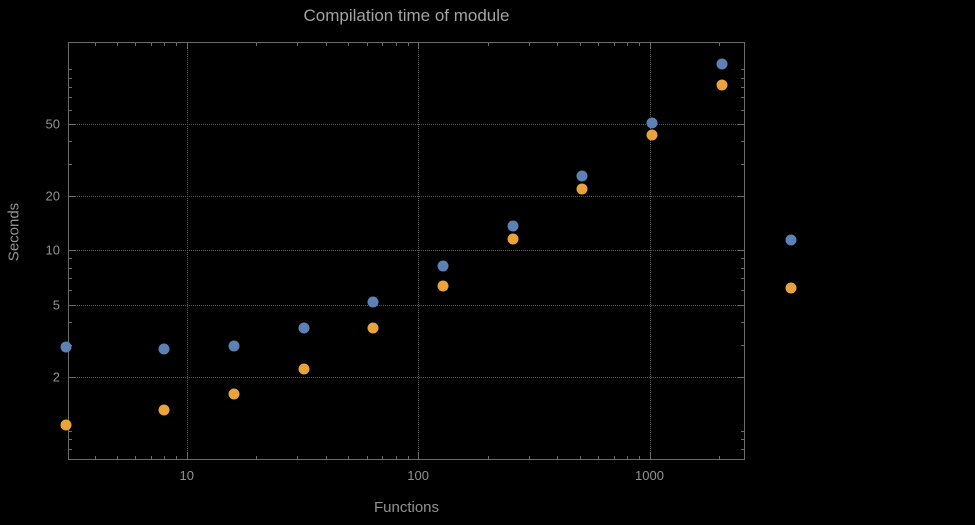 This screenshot has height=525, width=975. I want to click on y-tick-label: 2, so click(56, 377).